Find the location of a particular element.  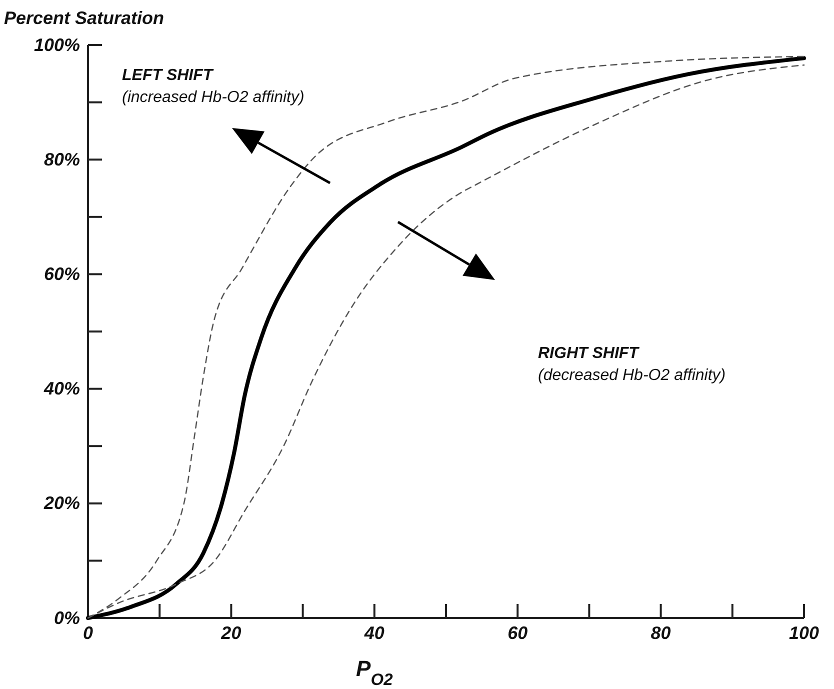

x-tick-label: 100 is located at coordinates (804, 632).